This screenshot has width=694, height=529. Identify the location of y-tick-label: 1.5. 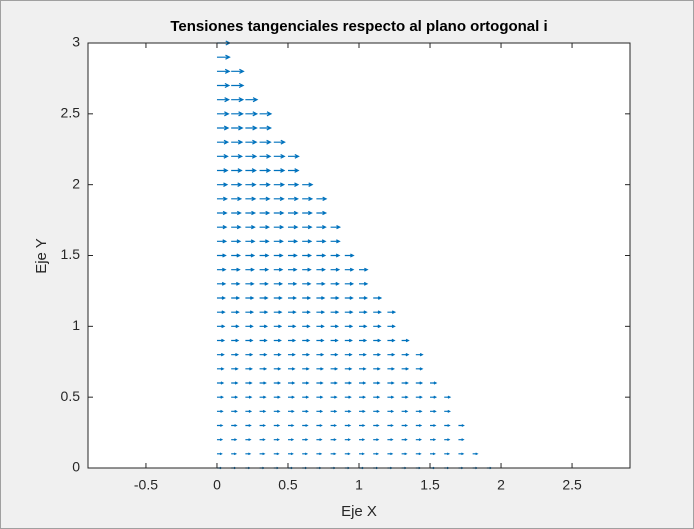
(71, 254).